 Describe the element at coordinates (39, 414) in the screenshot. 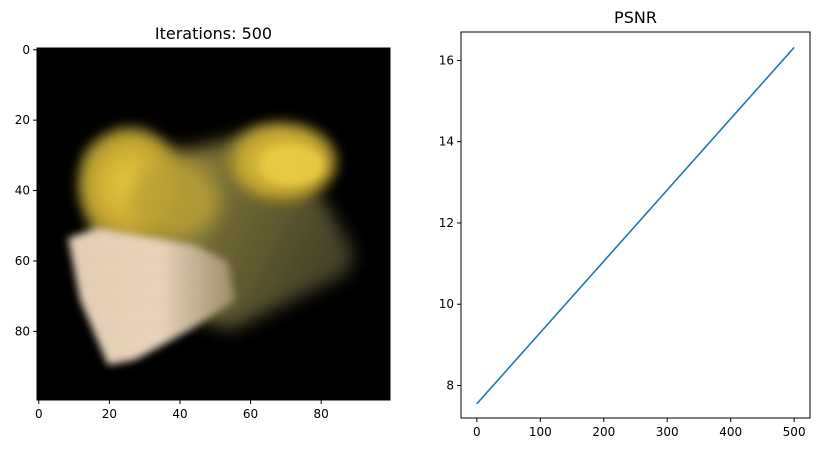

I see `render-x-tick-label: 0` at that location.